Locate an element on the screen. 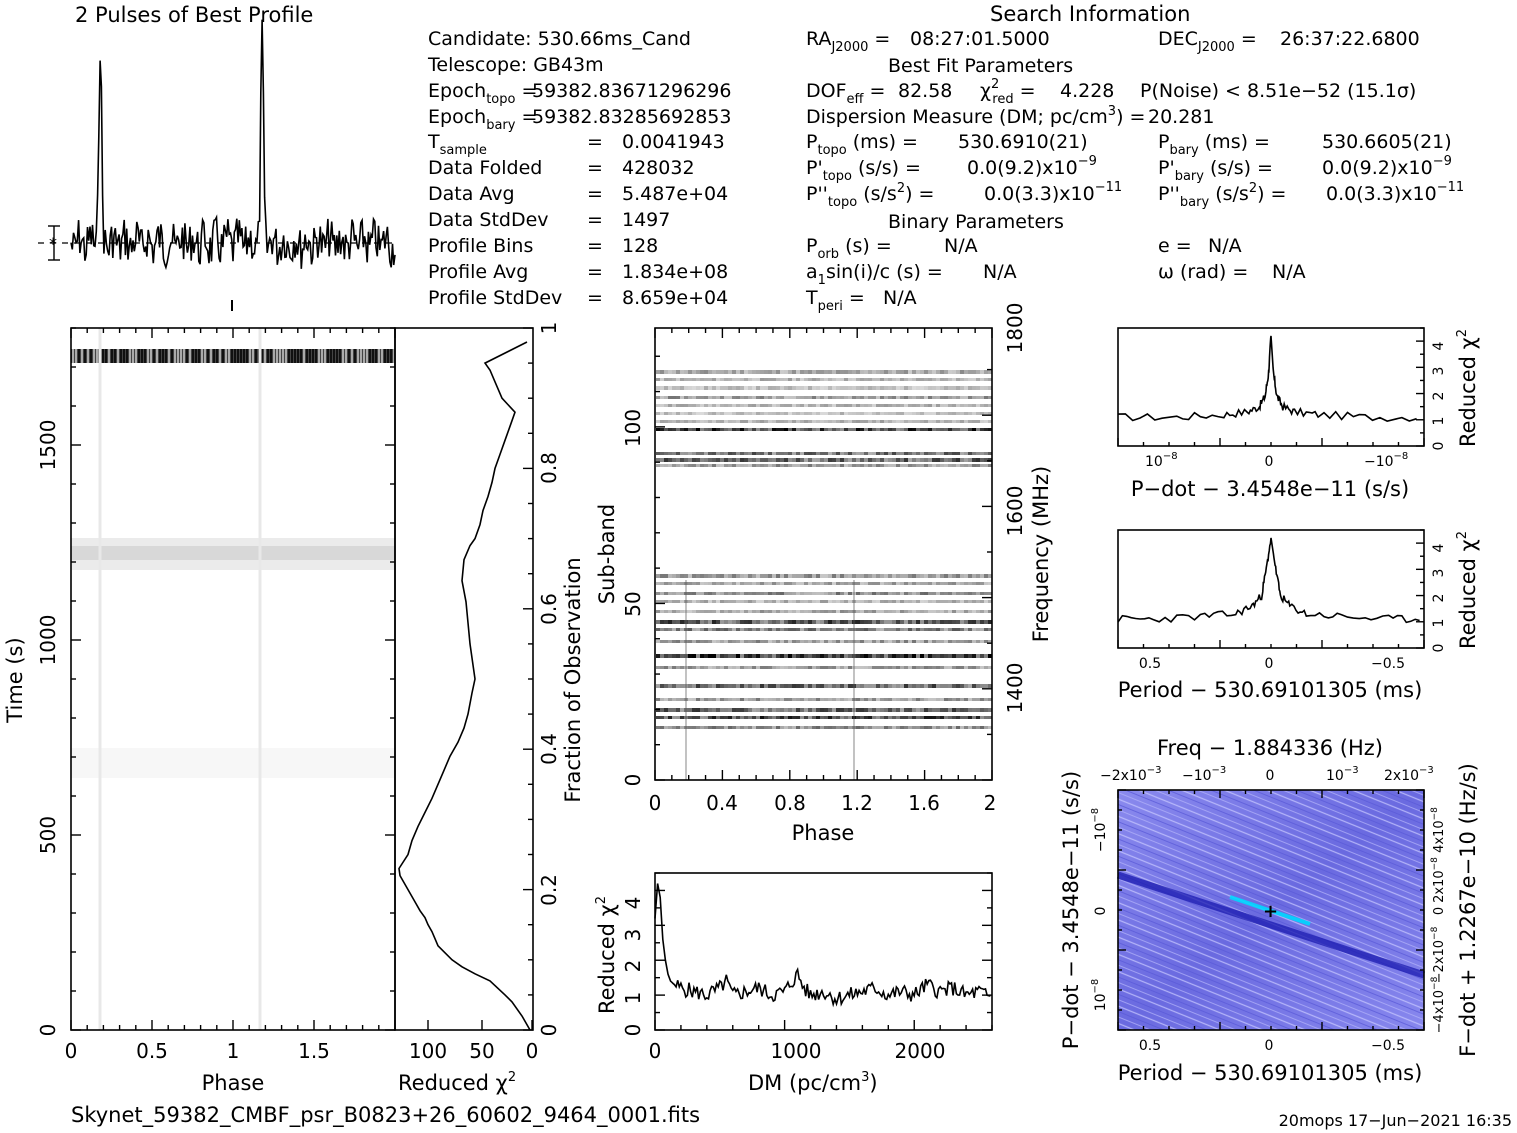  cf-ytick-0: 0 is located at coordinates (549, 1030).